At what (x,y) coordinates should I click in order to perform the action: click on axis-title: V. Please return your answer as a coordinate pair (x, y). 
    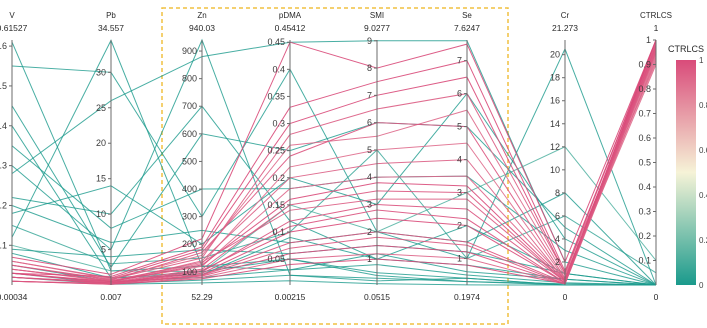
    Looking at the image, I should click on (12, 15).